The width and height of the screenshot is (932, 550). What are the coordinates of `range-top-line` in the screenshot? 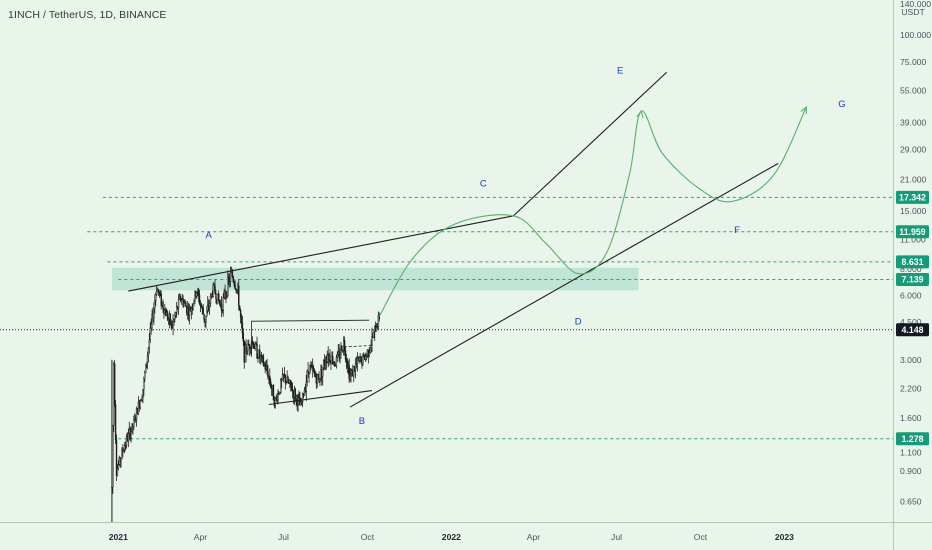 It's located at (310, 320).